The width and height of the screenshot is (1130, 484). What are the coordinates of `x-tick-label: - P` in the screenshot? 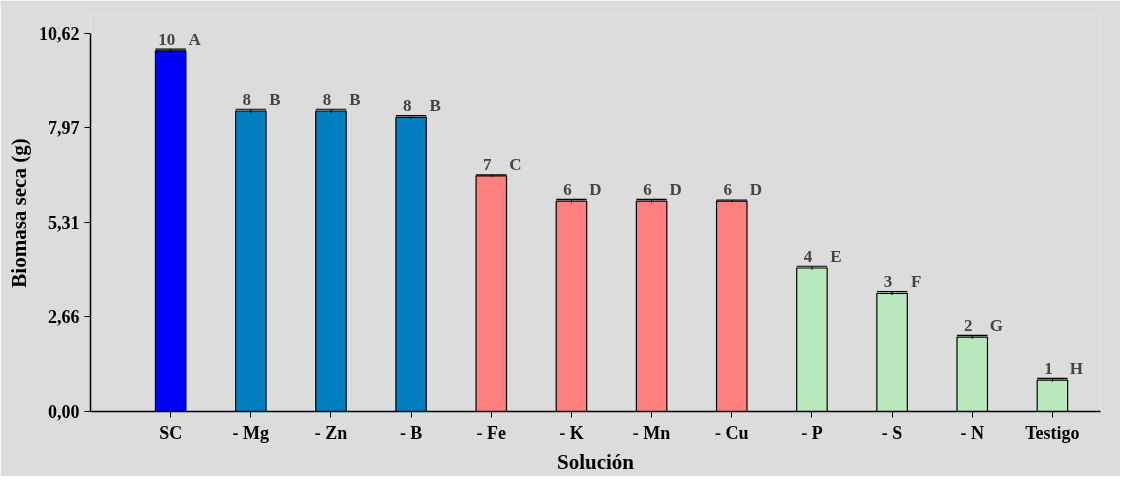 It's located at (812, 432).